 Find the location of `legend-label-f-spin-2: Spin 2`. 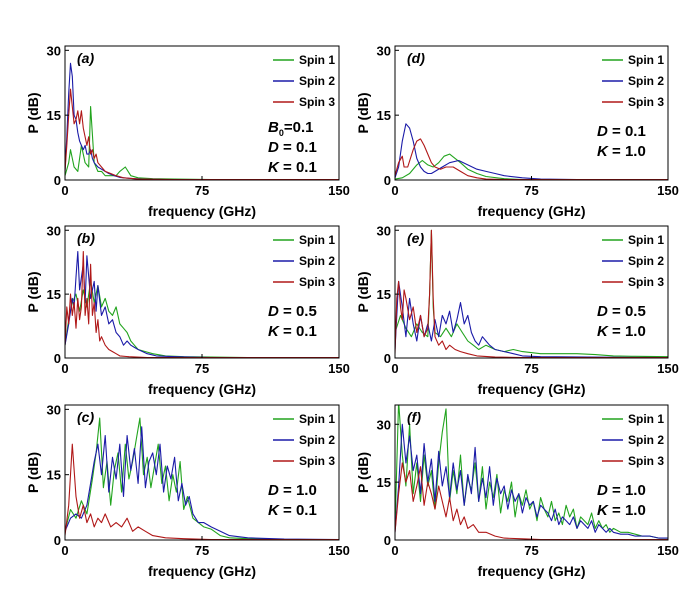

legend-label-f-spin-2: Spin 2 is located at coordinates (646, 440).